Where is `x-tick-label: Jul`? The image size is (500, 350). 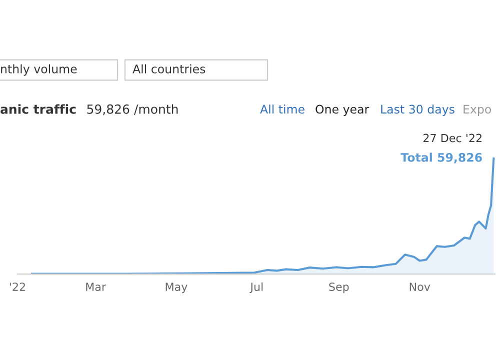 x-tick-label: Jul is located at coordinates (256, 288).